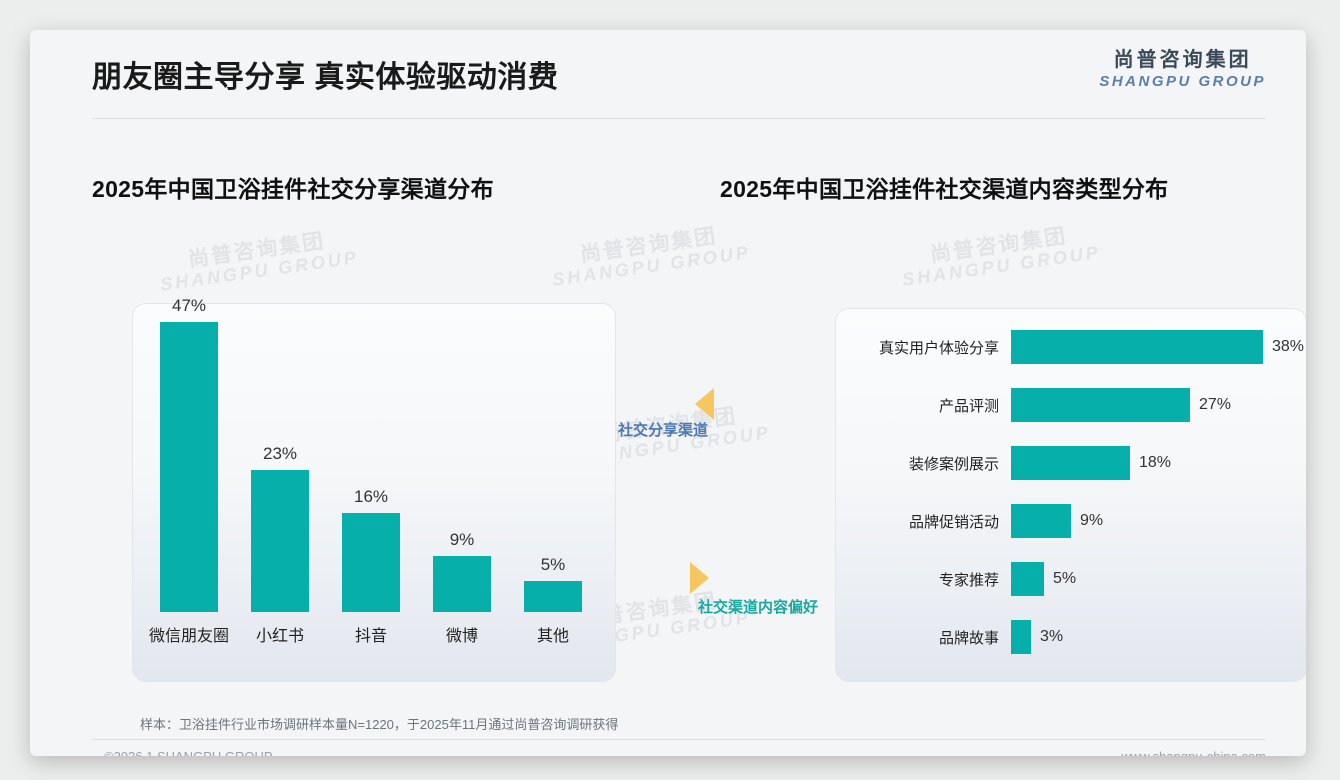  I want to click on bar-row: 真实用户体验分享 38%, so click(1070, 347).